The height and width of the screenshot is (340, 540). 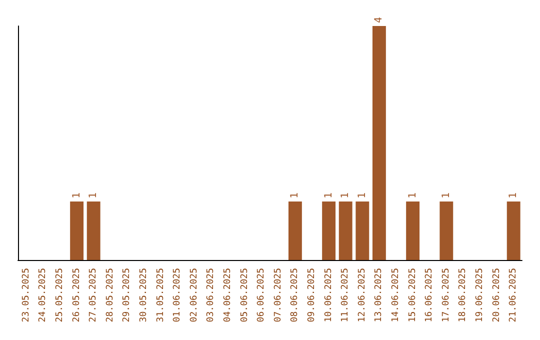 What do you see at coordinates (329, 295) in the screenshot?
I see `x-tick-label: 10.06.2025` at bounding box center [329, 295].